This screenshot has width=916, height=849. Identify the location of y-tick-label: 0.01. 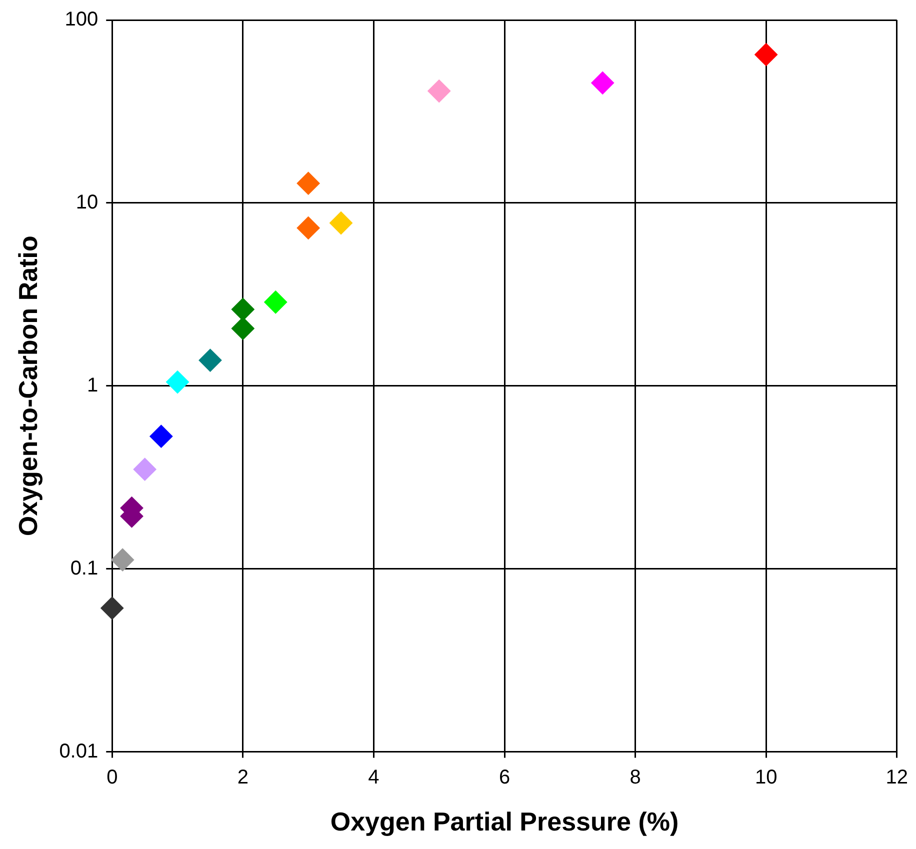
(78, 751).